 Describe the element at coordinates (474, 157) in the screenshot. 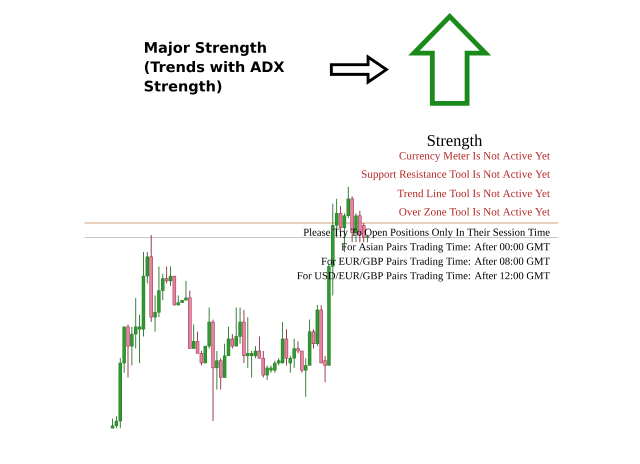

I see `text: Currency Meter Is Not Active Yet` at that location.